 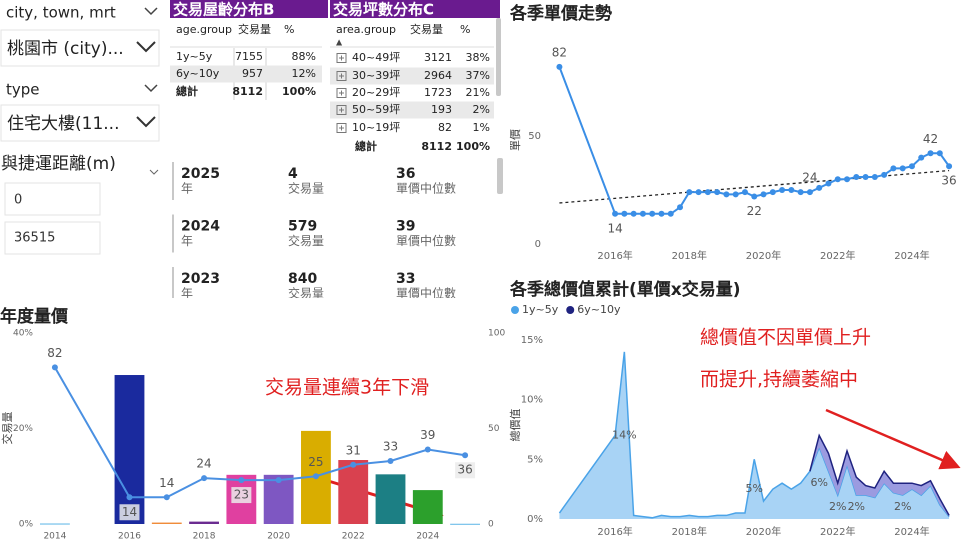 I want to click on card-label: 年, so click(x=187, y=241).